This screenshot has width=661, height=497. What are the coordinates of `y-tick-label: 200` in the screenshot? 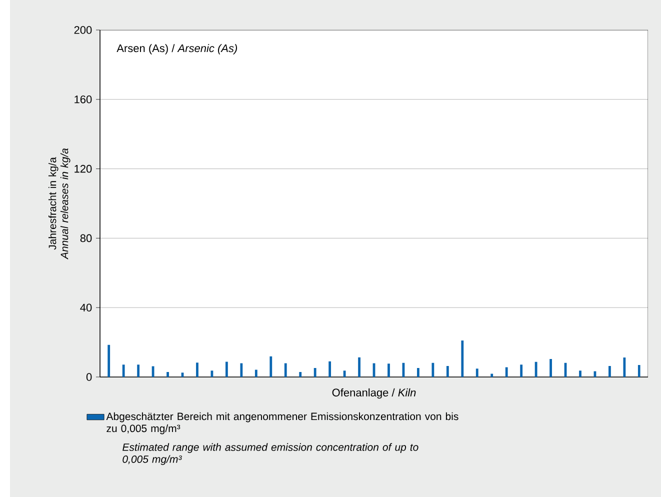 It's located at (83, 30).